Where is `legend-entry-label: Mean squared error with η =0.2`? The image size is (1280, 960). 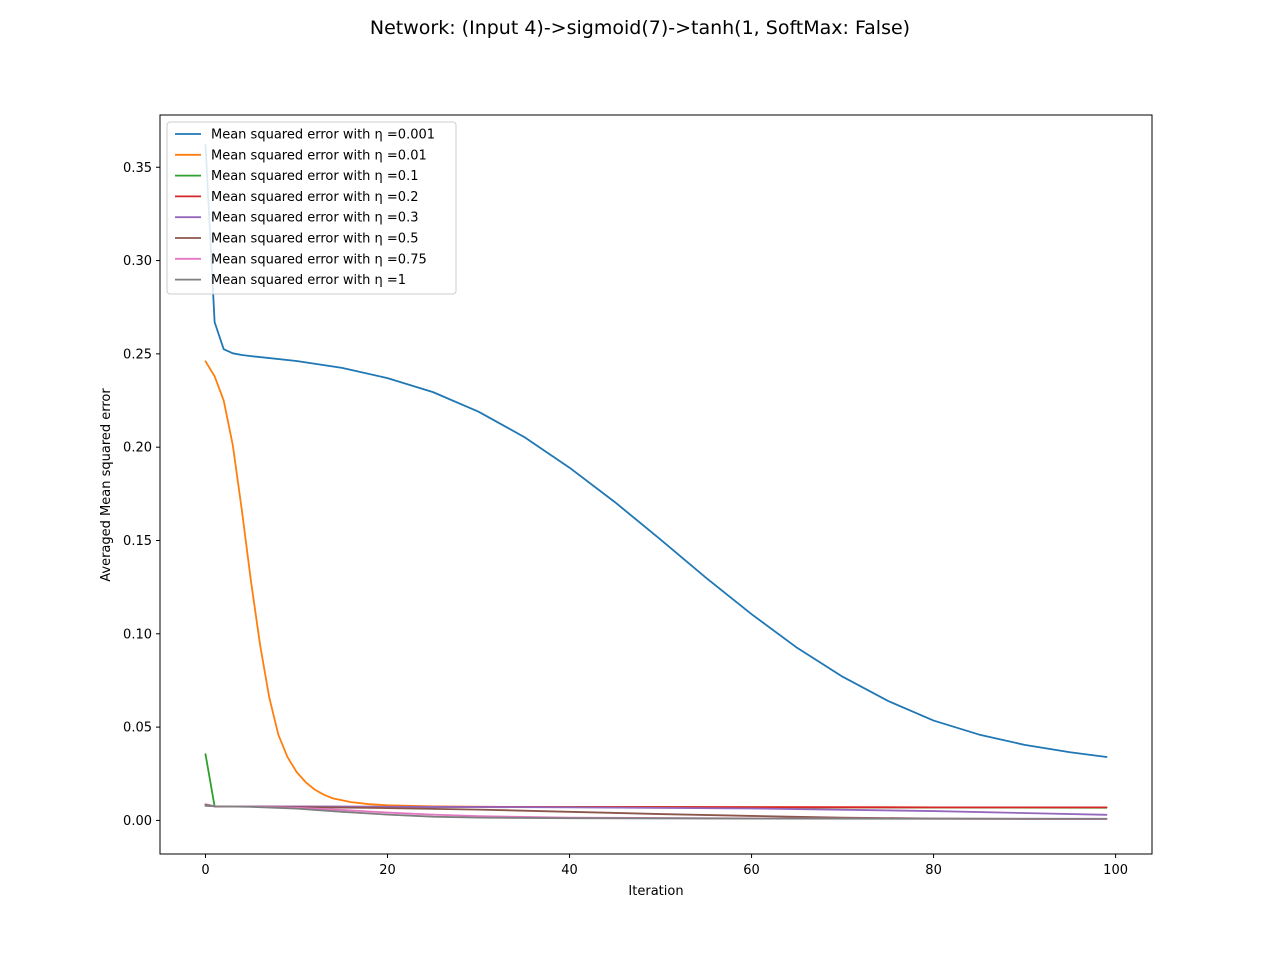 legend-entry-label: Mean squared error with η =0.2 is located at coordinates (314, 197).